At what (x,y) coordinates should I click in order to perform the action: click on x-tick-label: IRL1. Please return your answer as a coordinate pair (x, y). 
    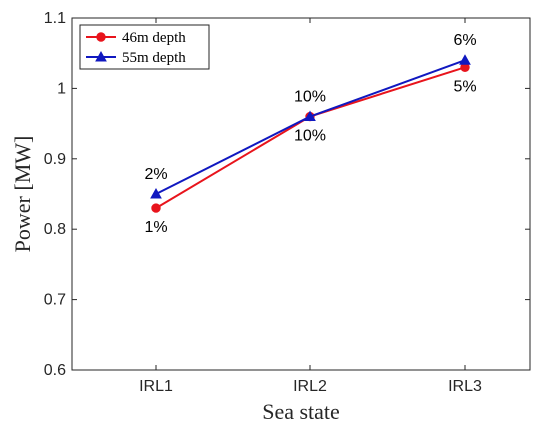
    Looking at the image, I should click on (156, 386).